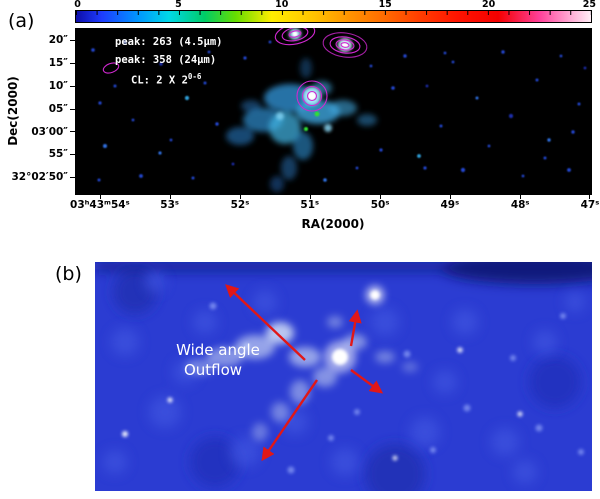  What do you see at coordinates (13, 111) in the screenshot?
I see `y-axis-title: Dec(2000)` at bounding box center [13, 111].